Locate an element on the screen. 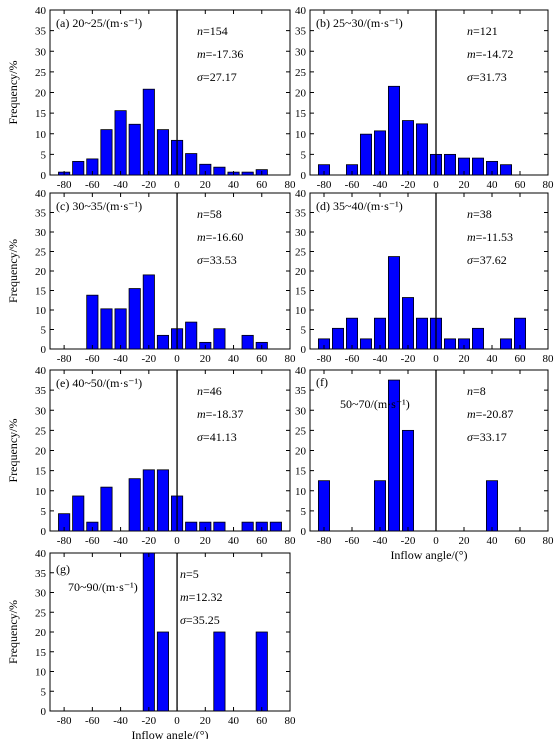 The image size is (558, 739). stat-n: n=46 is located at coordinates (209, 391).